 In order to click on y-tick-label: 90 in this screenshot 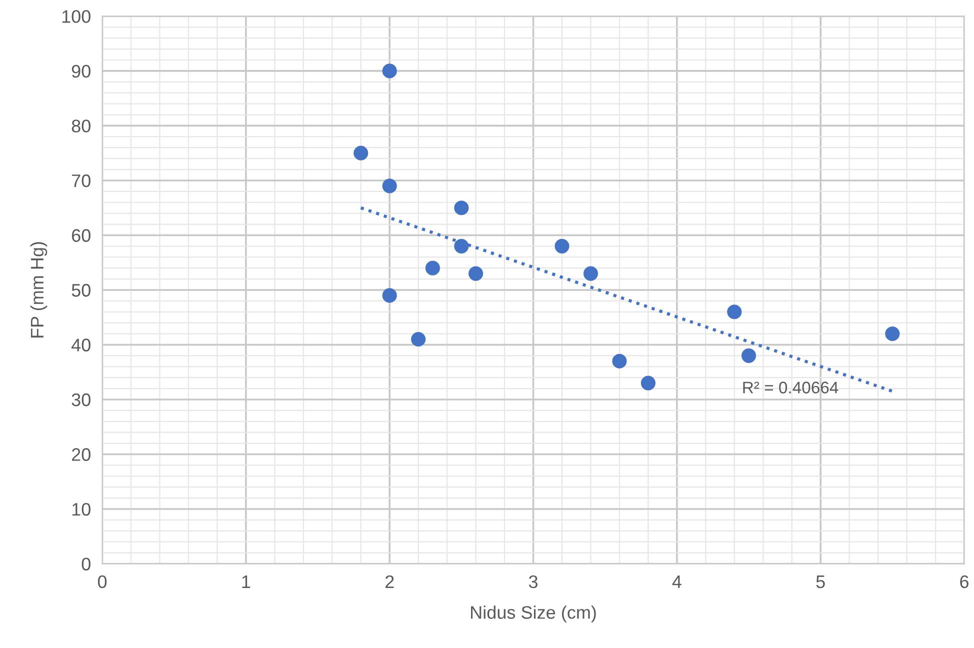, I will do `click(81, 71)`.